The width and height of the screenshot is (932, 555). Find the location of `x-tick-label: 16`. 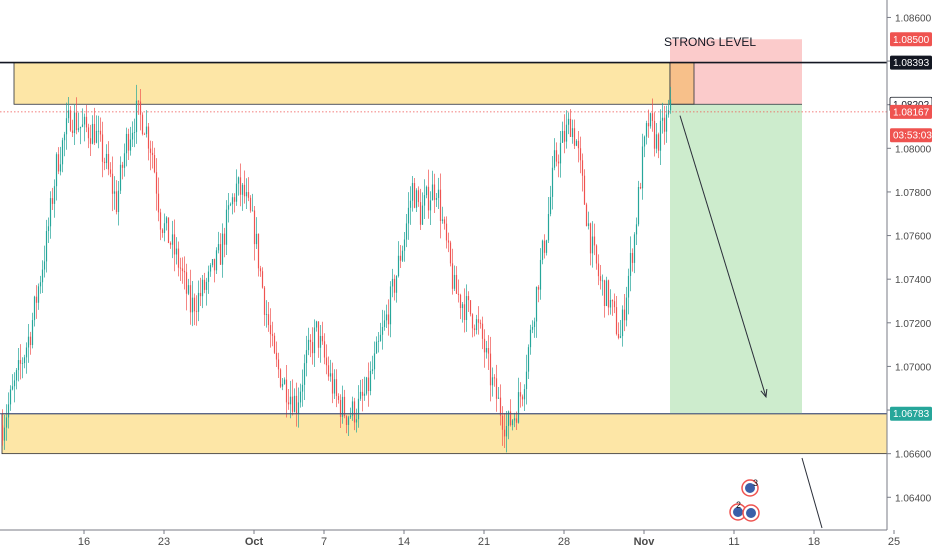

x-tick-label: 16 is located at coordinates (84, 542).